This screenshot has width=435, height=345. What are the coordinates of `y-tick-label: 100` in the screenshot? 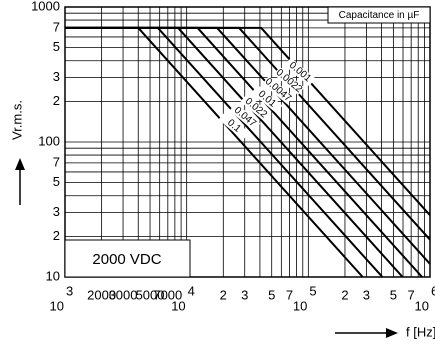 It's located at (49, 140).